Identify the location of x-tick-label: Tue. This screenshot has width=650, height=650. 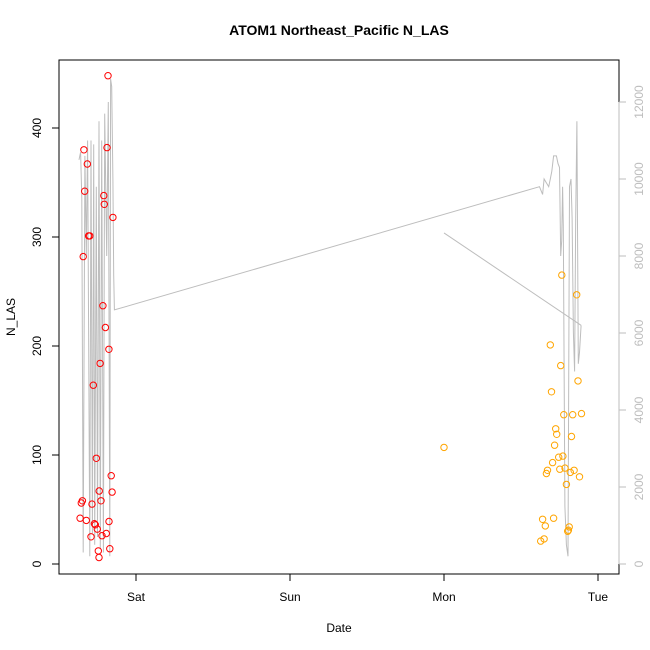
(598, 597).